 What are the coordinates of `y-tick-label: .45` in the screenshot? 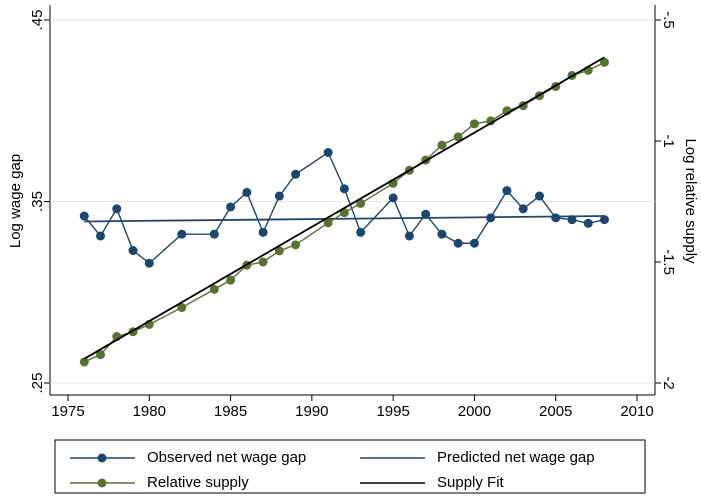 It's located at (37, 20).